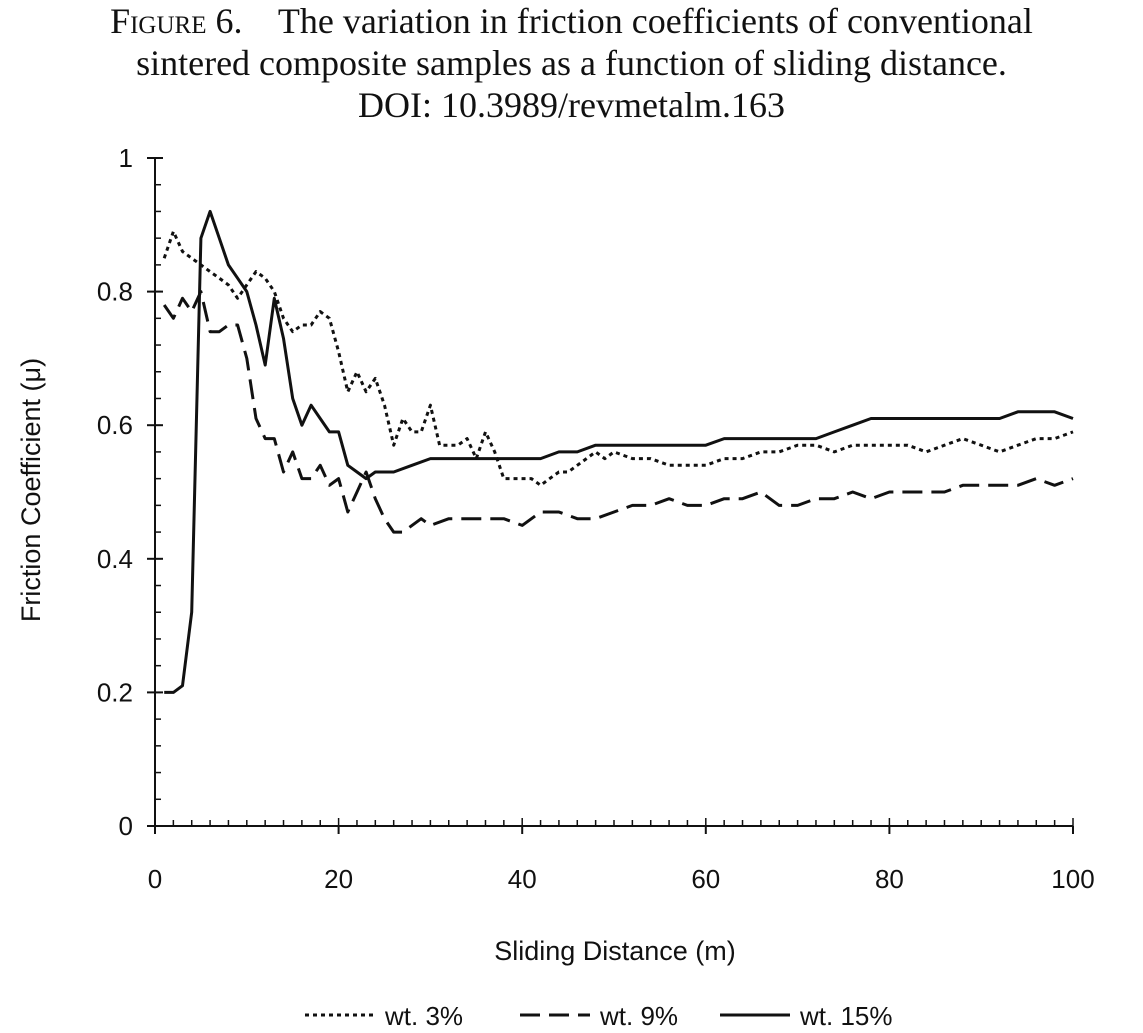  I want to click on chart-legend: wt. 3% wt. 9% wt. 15%, so click(599, 1016).